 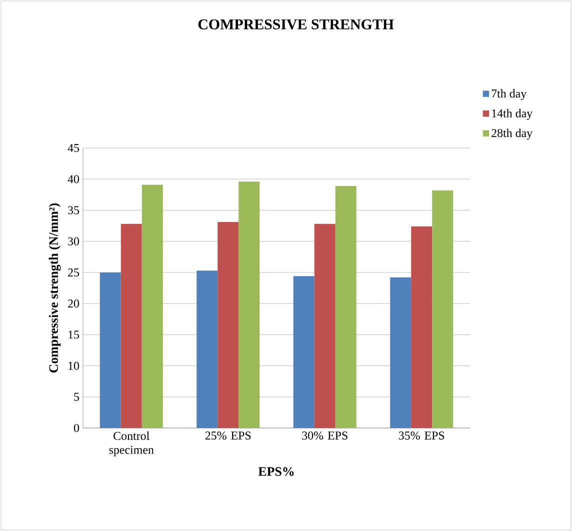 What do you see at coordinates (512, 114) in the screenshot?
I see `legend-label: 14th day` at bounding box center [512, 114].